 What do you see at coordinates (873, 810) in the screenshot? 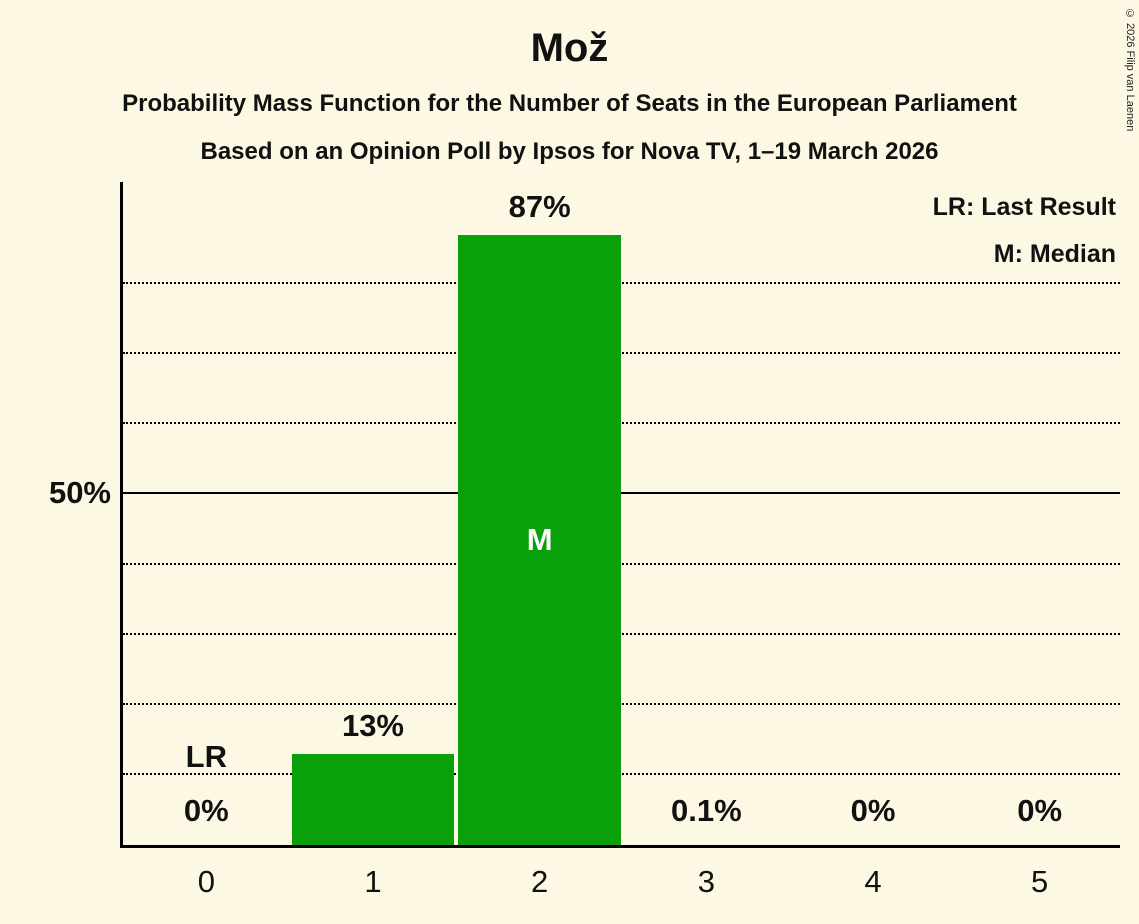
I see `value-label-seats-4: 0%` at bounding box center [873, 810].